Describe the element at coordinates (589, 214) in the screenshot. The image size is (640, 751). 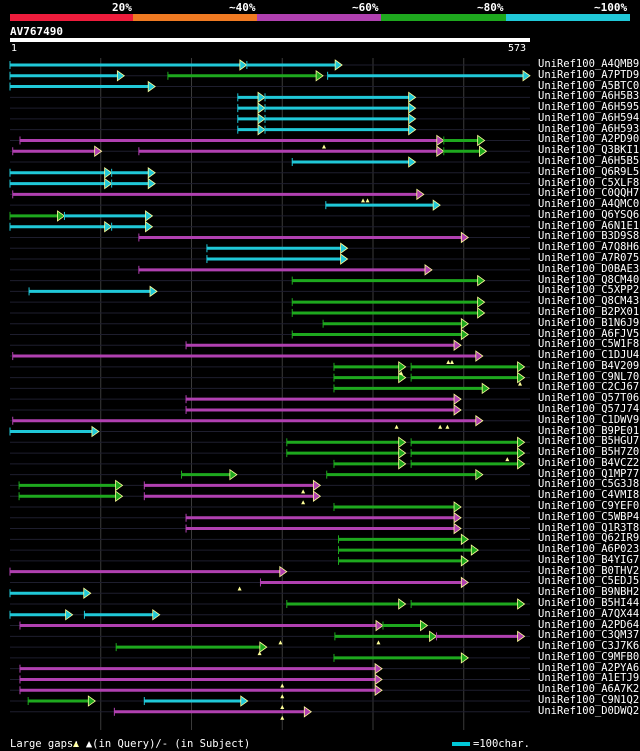
I see `hit-label: UniRef100_Q6YSQ6` at that location.